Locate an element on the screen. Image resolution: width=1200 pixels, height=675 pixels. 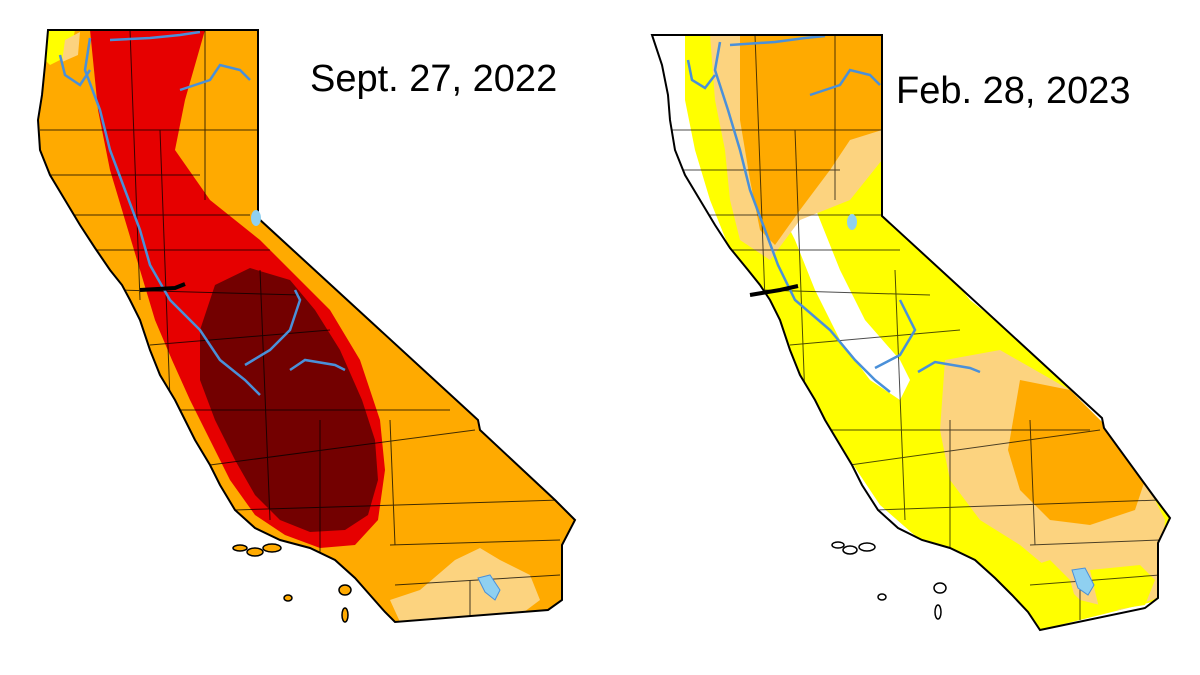
d1-moderate-region is located at coordinates (71, 47).